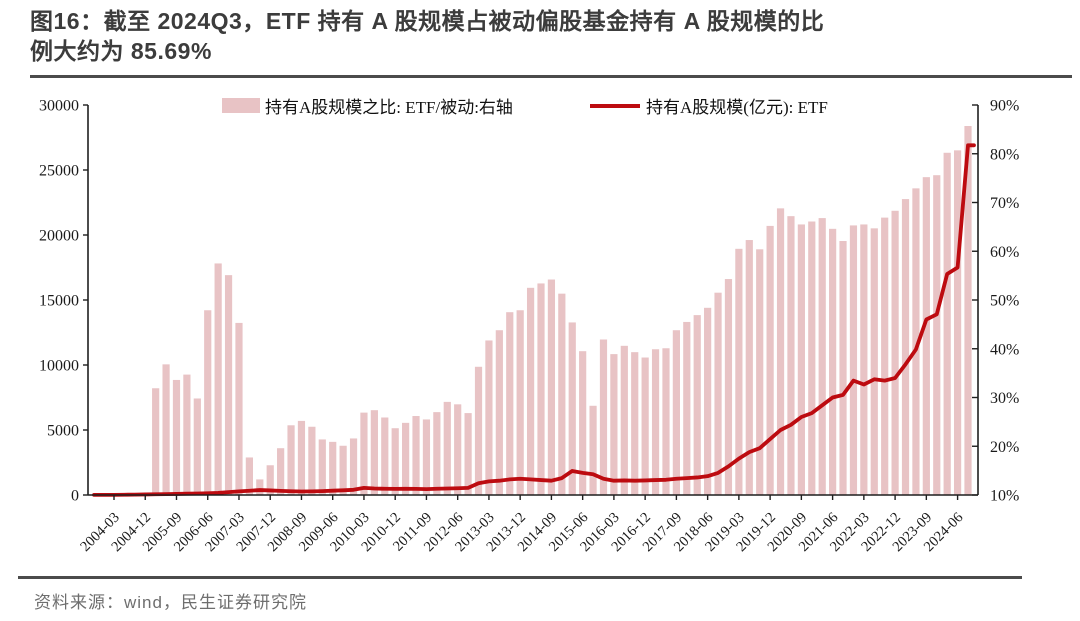  Describe the element at coordinates (1004, 349) in the screenshot. I see `right-axis-label: 40%` at that location.